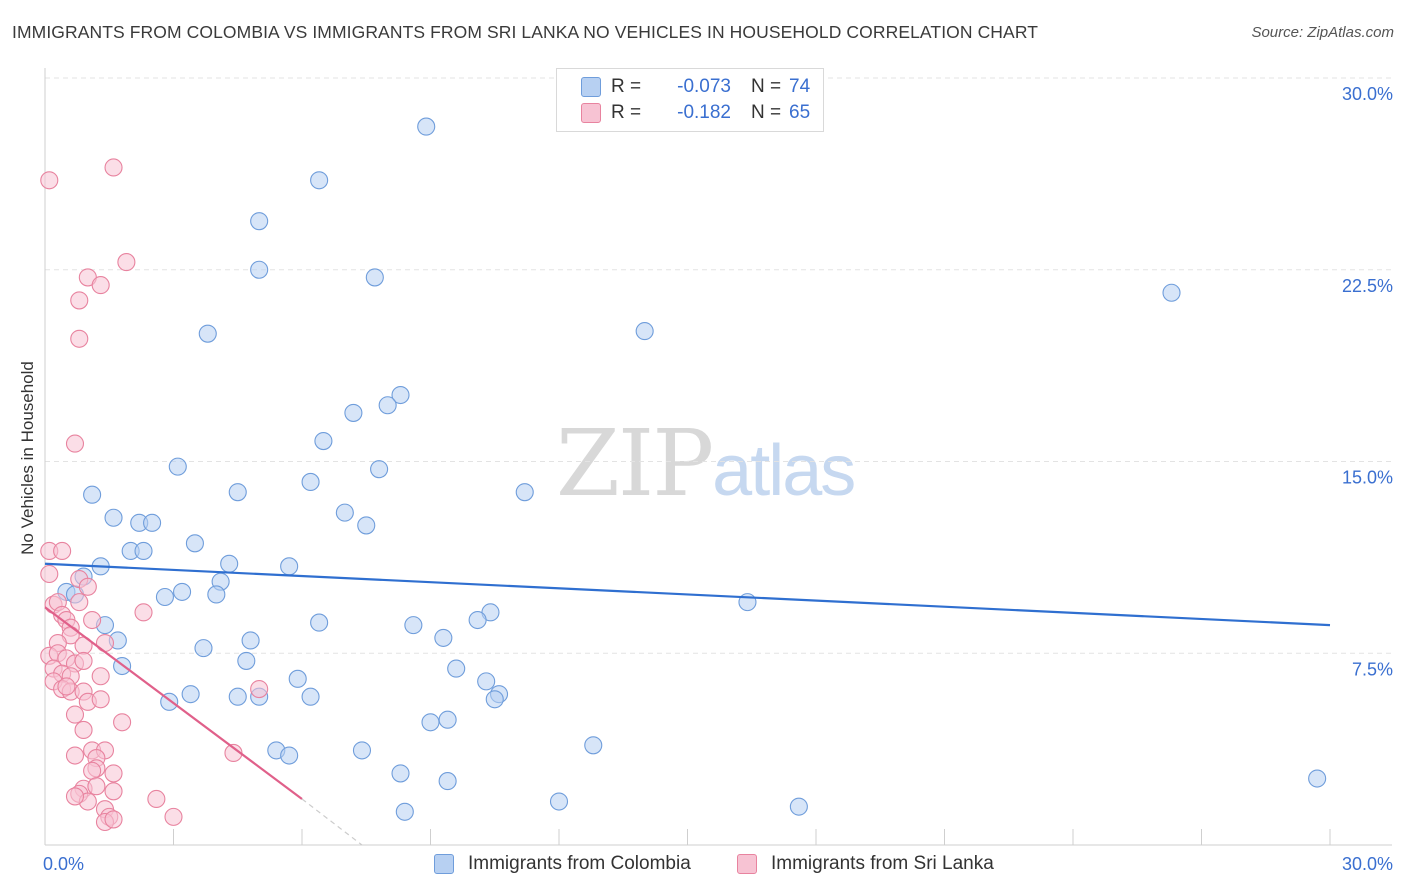 This screenshot has width=1406, height=892. What do you see at coordinates (1322, 32) in the screenshot?
I see `source-label: Source: ZipAtlas.com` at bounding box center [1322, 32].